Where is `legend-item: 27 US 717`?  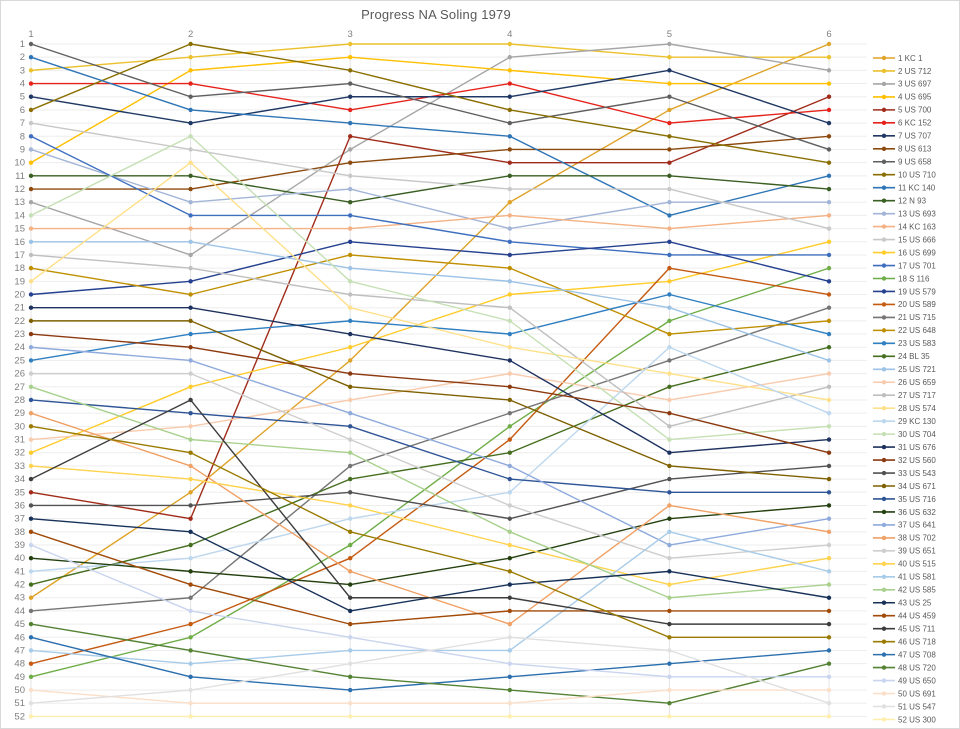
legend-item: 27 US 717 is located at coordinates (904, 395).